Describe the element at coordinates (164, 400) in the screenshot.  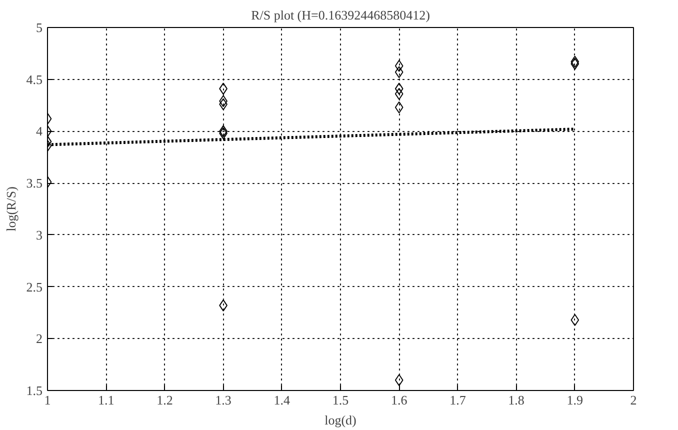
I see `x-tick-label: 1.2` at that location.